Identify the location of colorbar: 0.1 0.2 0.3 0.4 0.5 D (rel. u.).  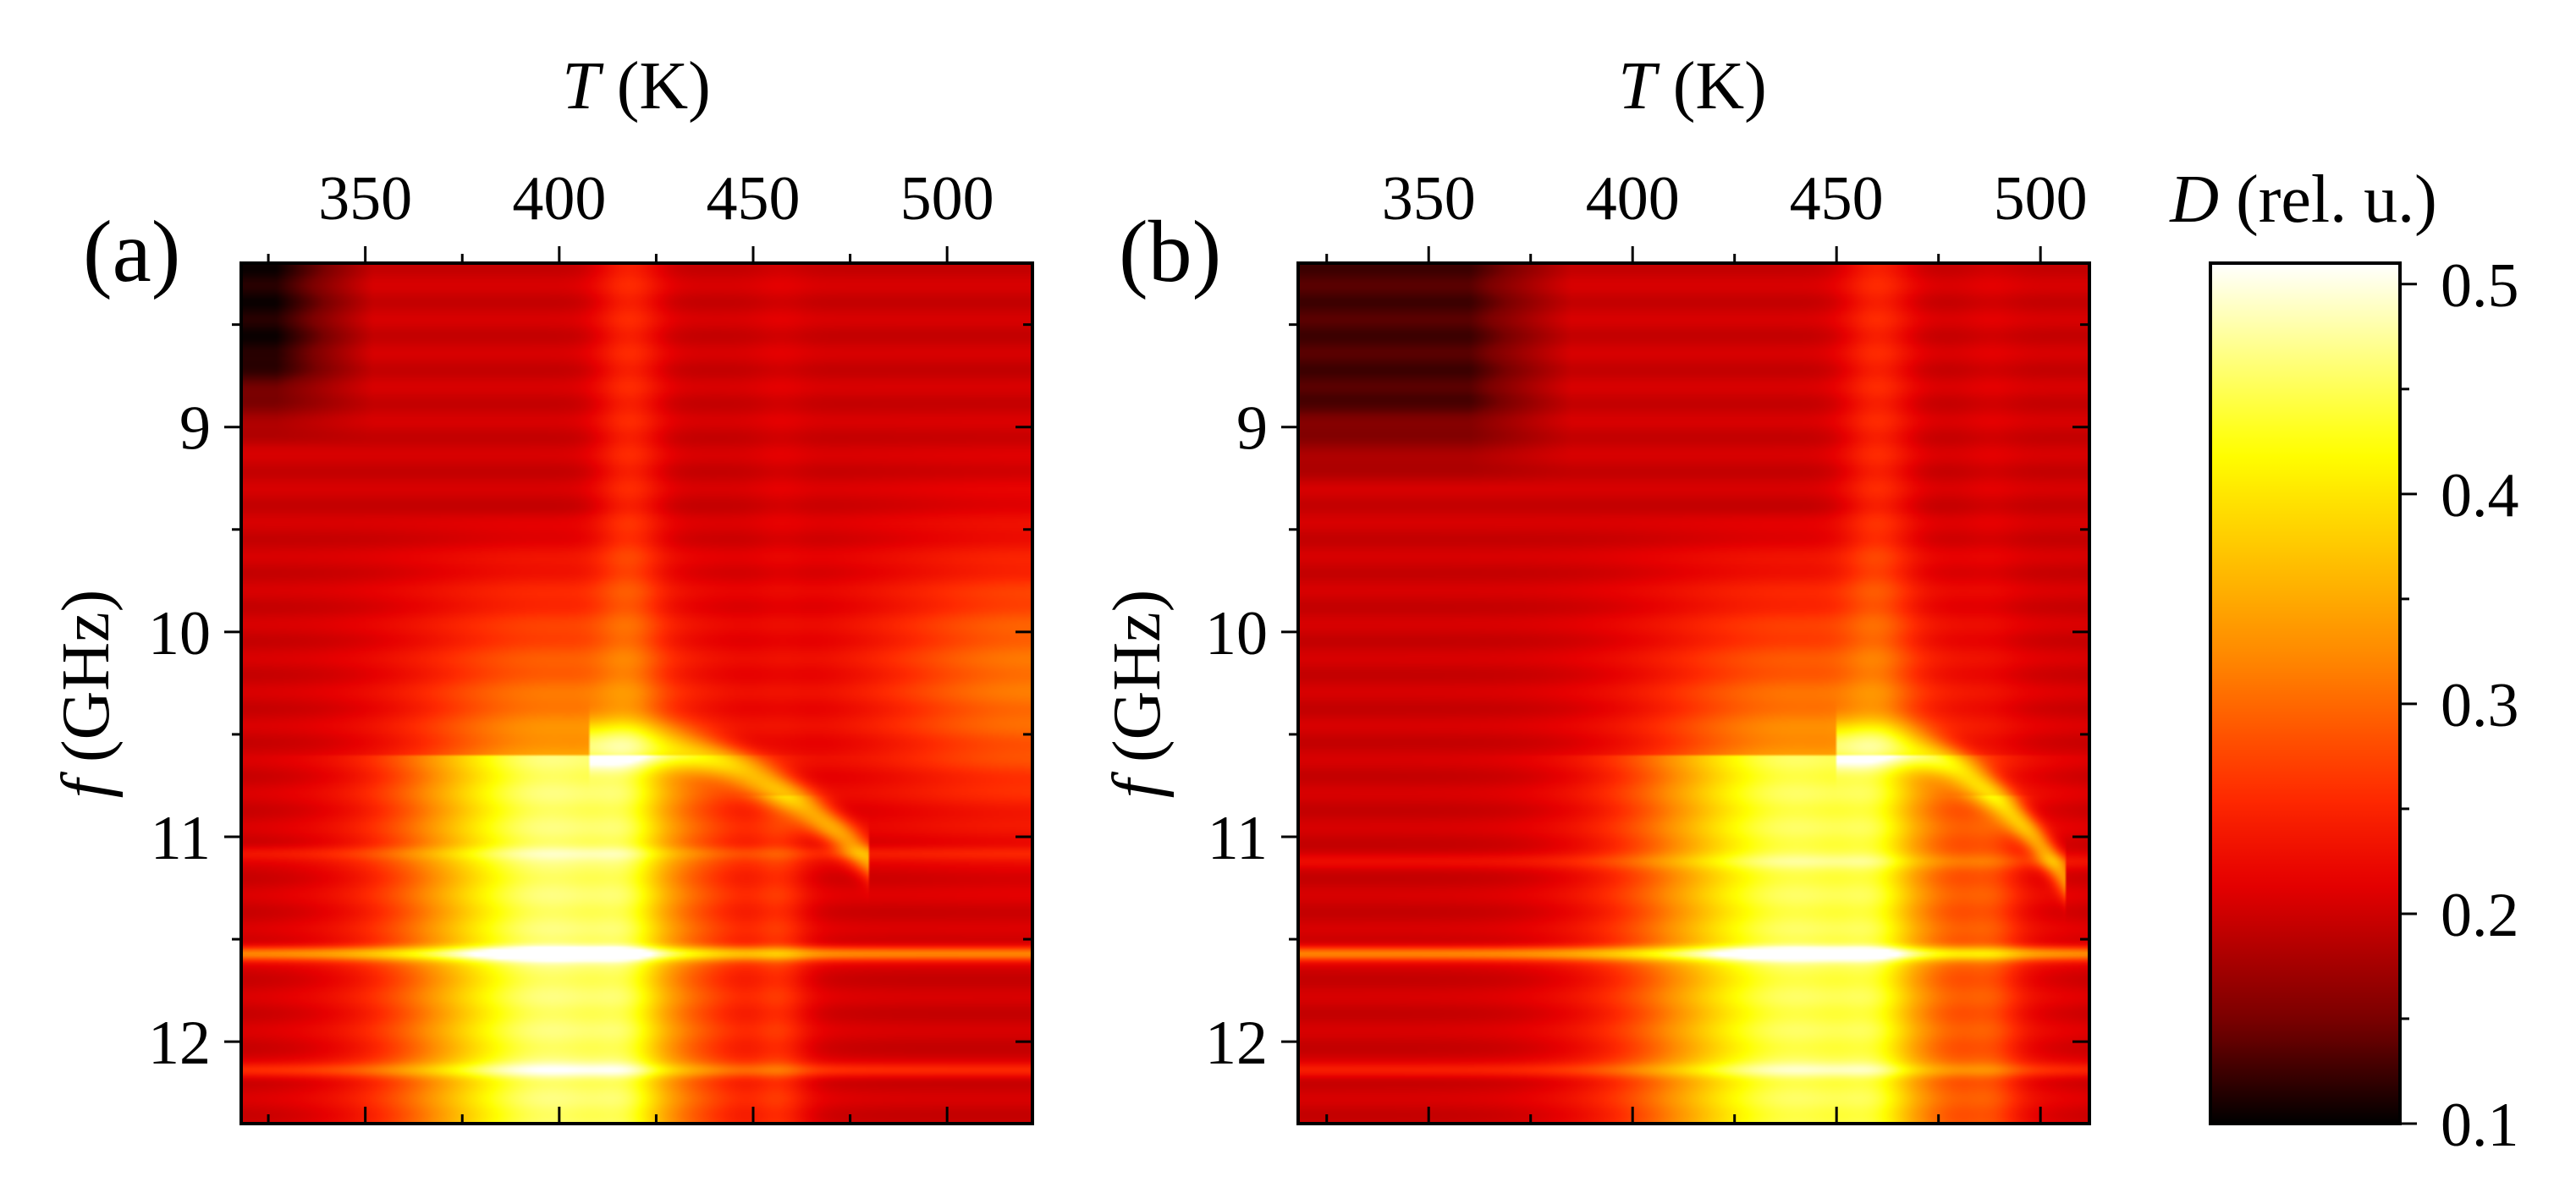
(2343, 661).